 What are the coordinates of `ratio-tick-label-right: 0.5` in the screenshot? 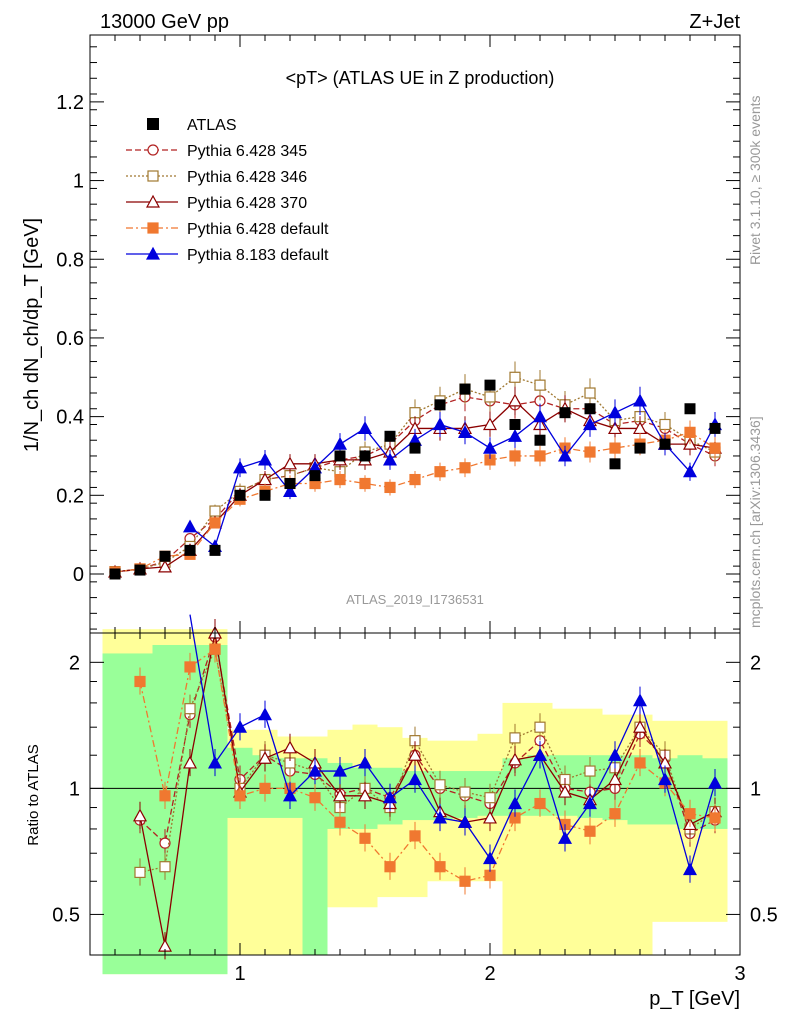 It's located at (764, 915).